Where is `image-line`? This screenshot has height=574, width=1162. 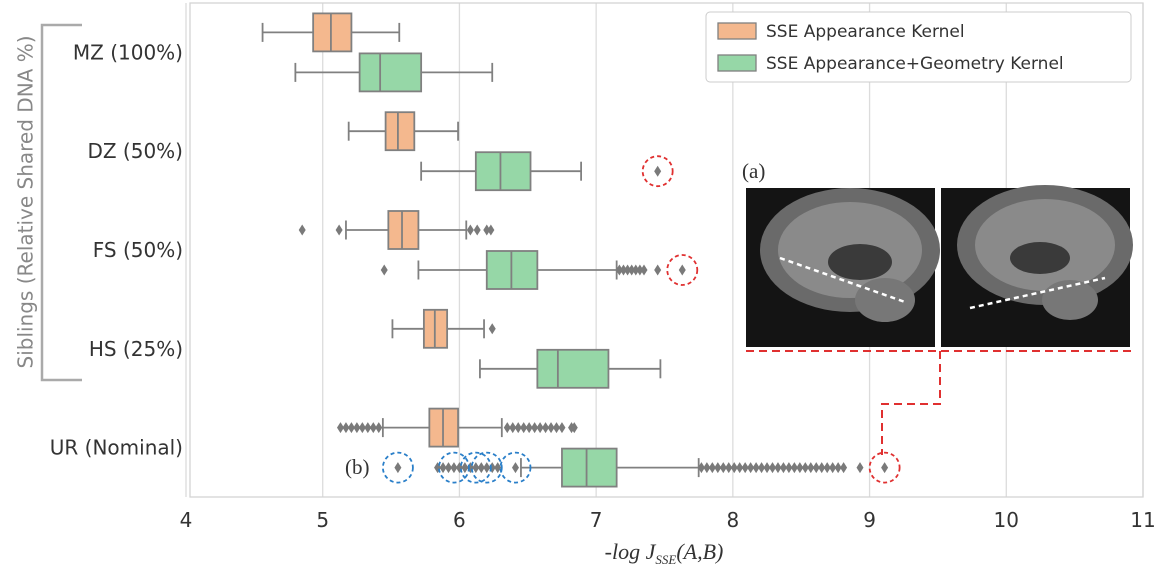 image-line is located at coordinates (842, 280).